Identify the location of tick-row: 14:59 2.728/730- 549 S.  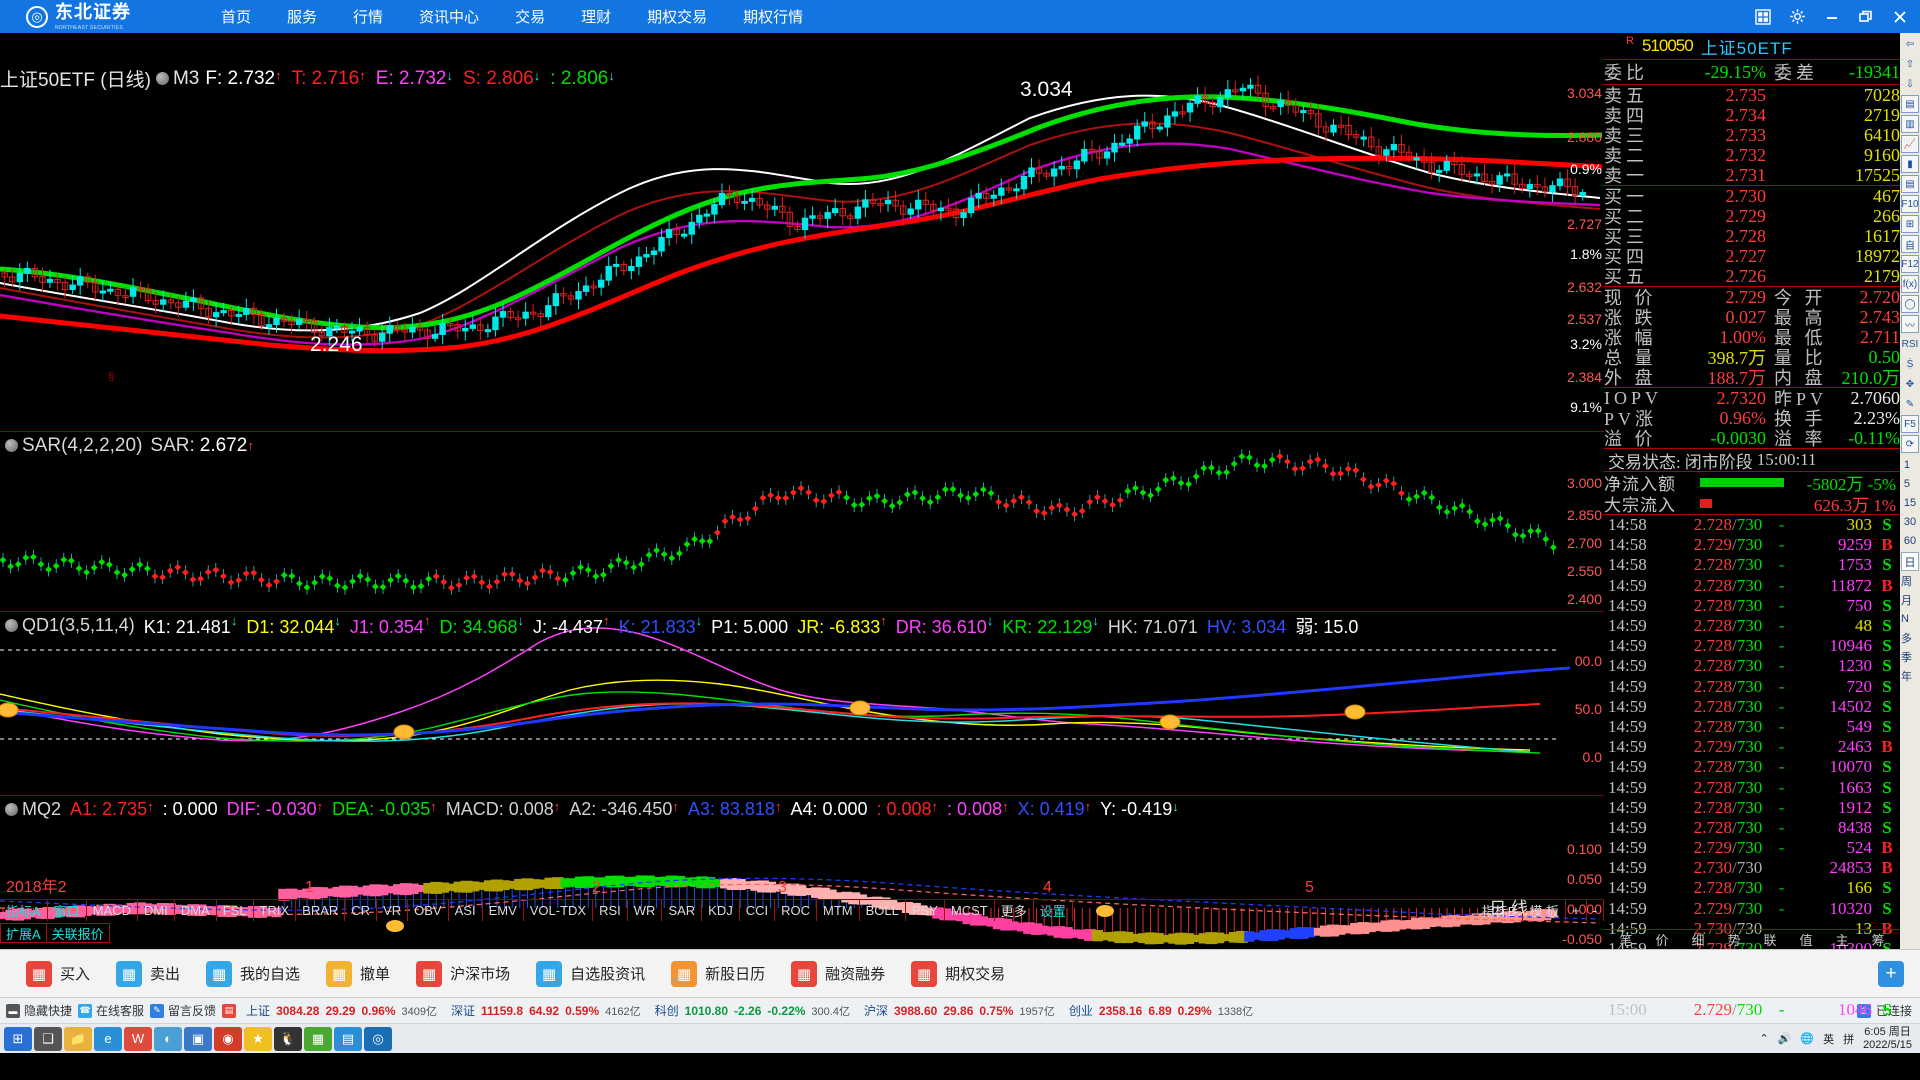
(1752, 727).